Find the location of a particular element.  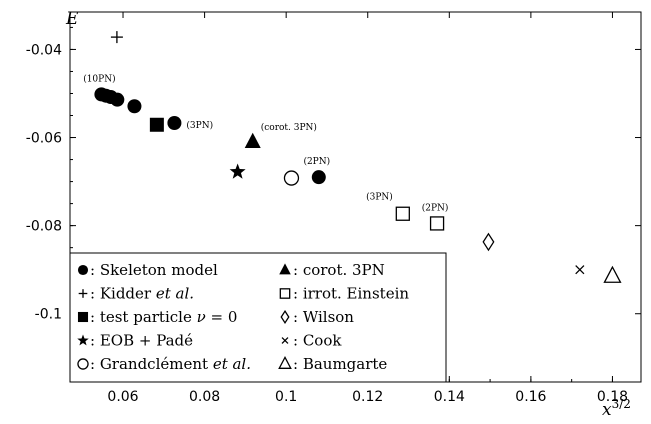

y-axis-label: E is located at coordinates (72, 19).